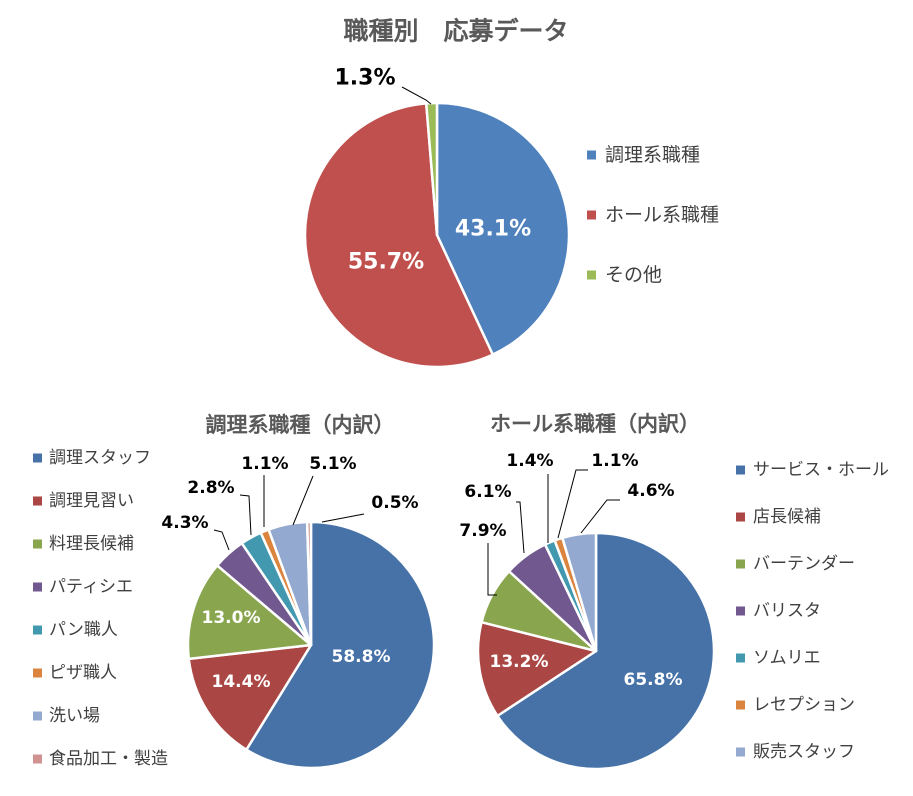  I want to click on data-label-2-0: 65.8%, so click(653, 680).